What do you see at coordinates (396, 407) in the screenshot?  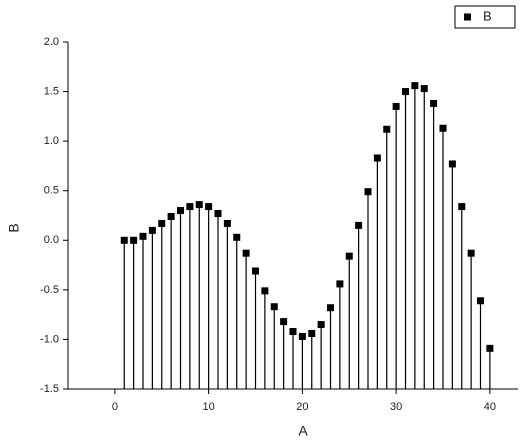 I see `x-tick-label: 30` at bounding box center [396, 407].